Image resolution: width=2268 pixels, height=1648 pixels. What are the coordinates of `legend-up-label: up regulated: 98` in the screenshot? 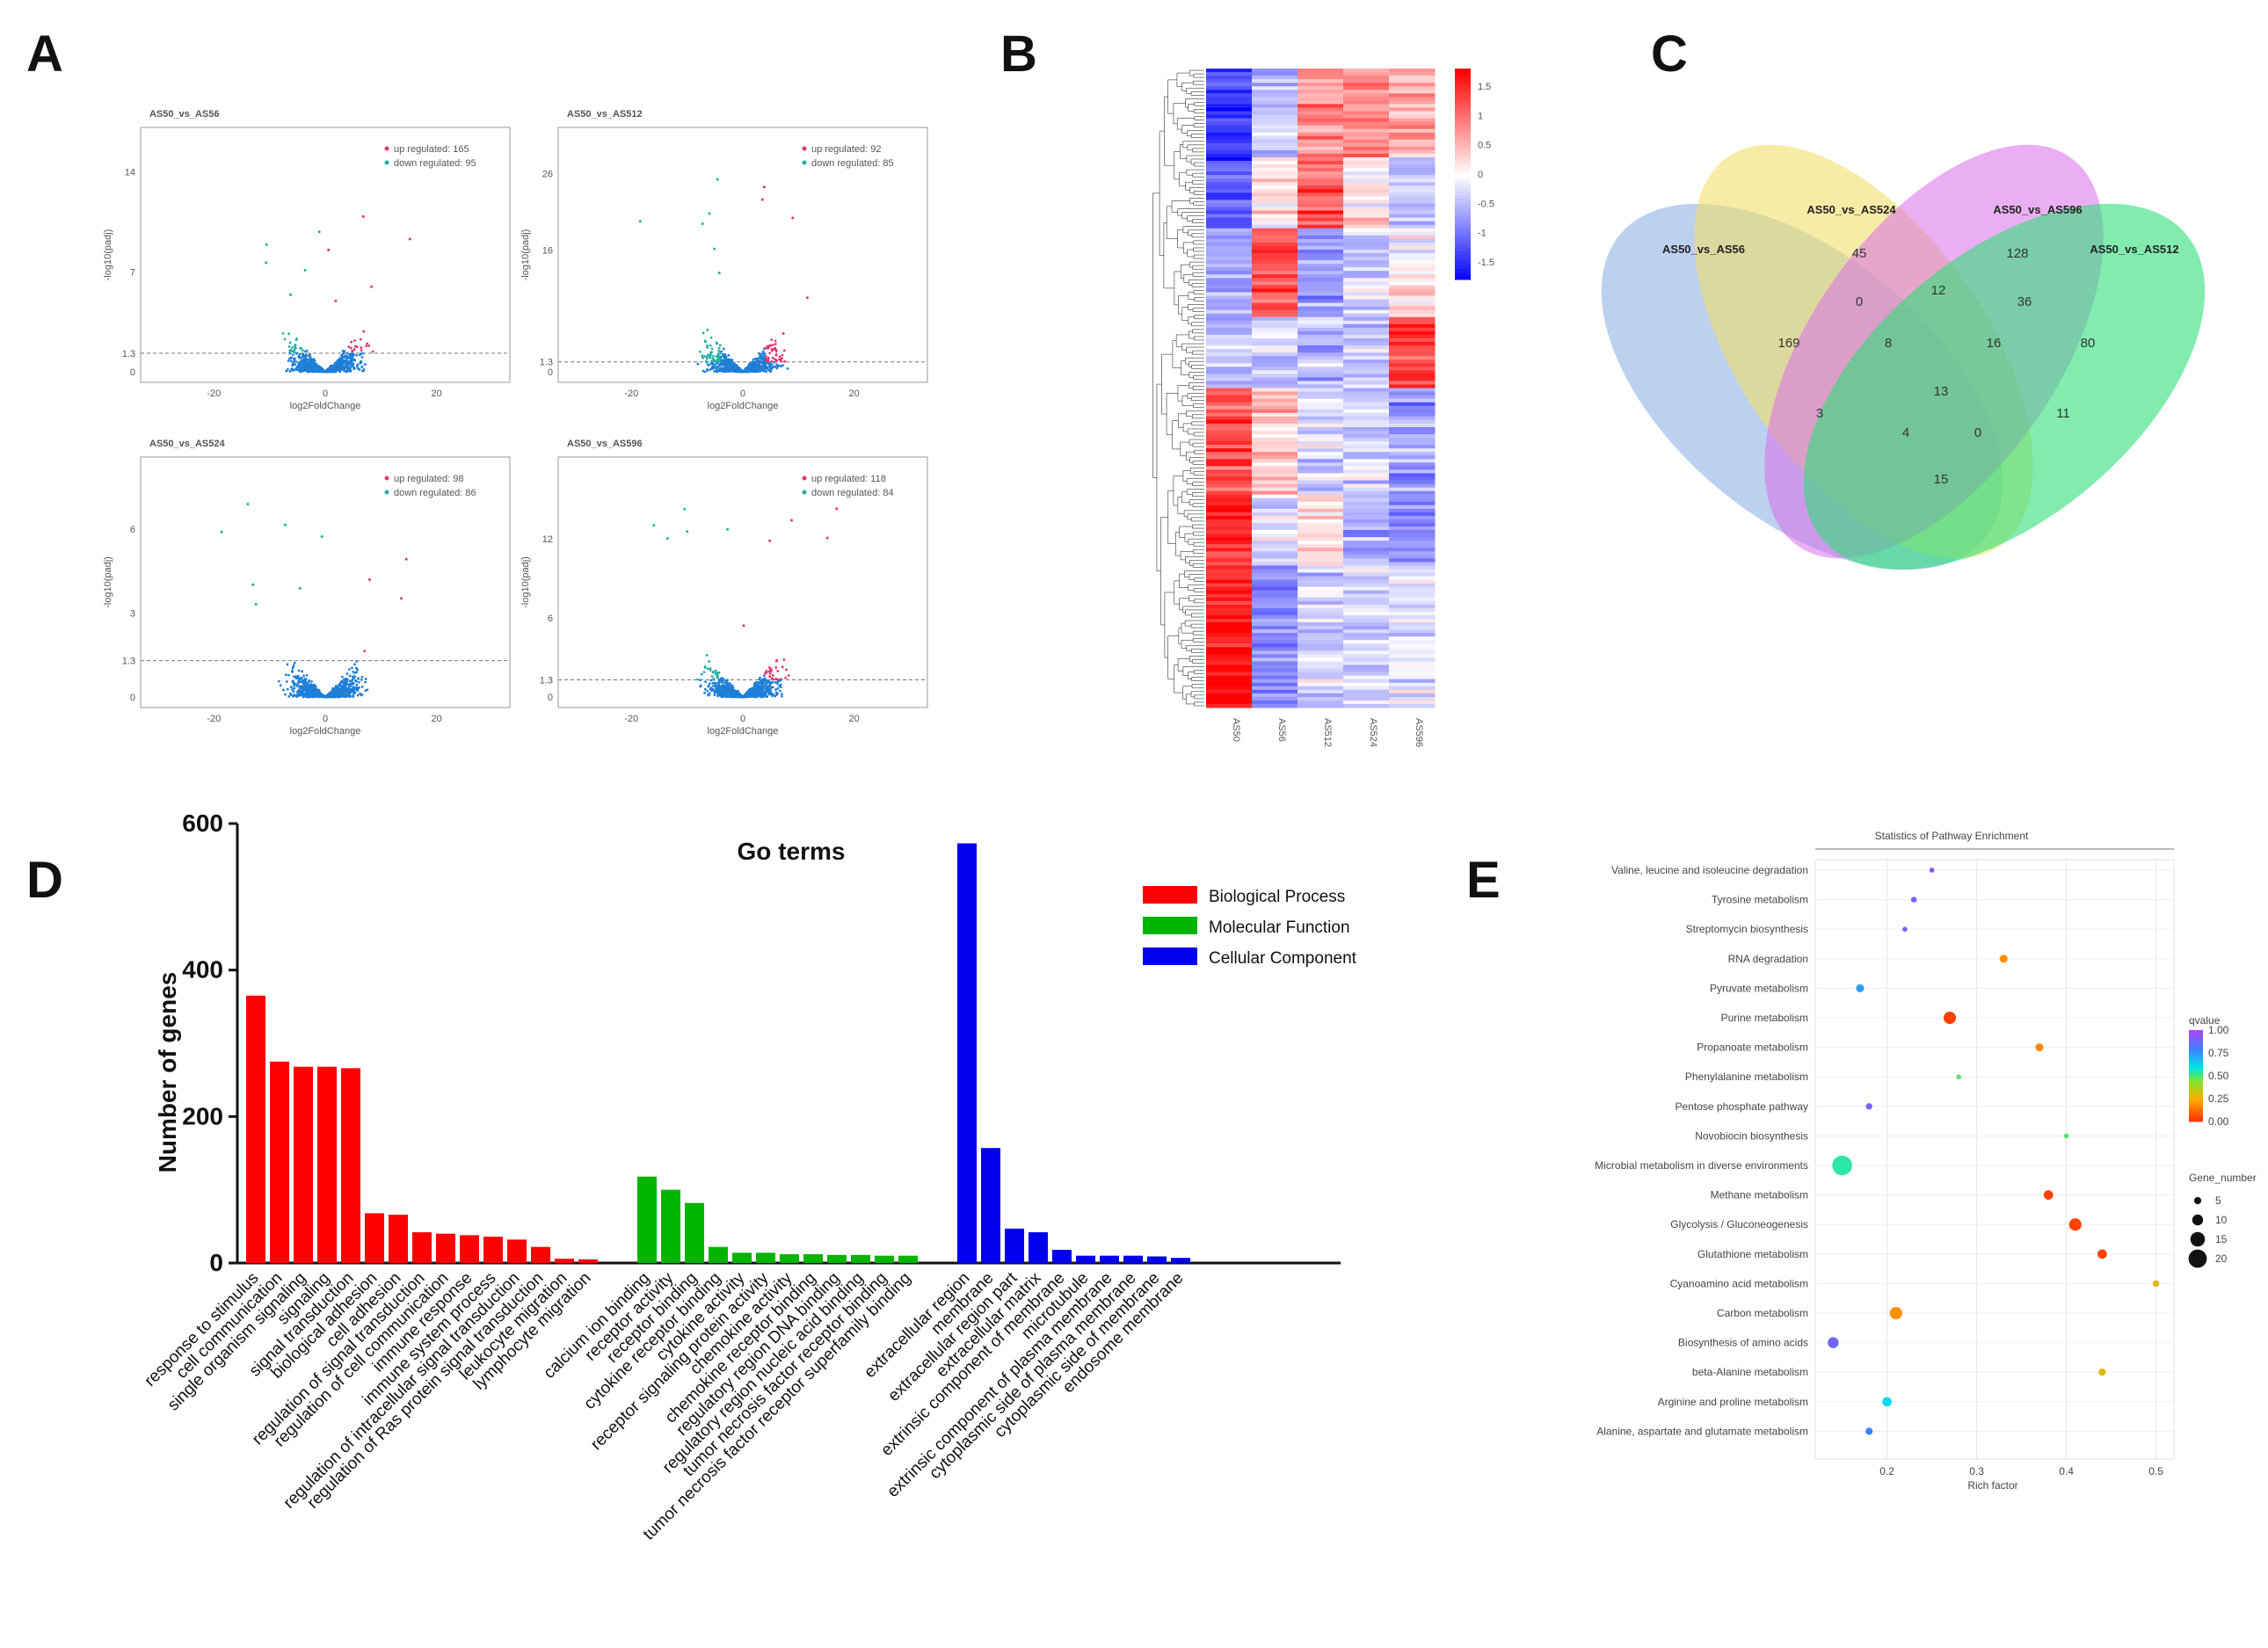 It's located at (429, 479).